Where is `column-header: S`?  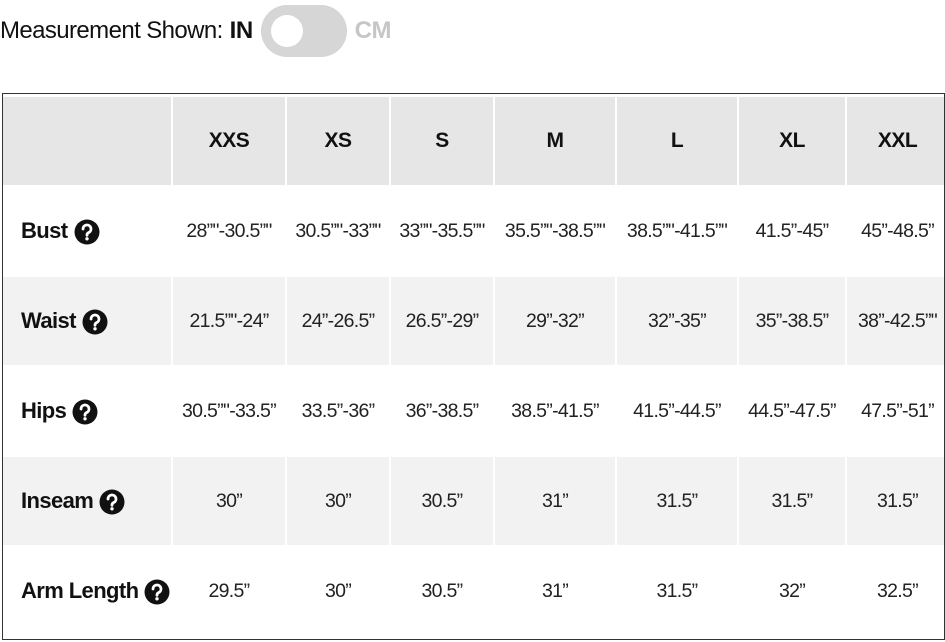
column-header: S is located at coordinates (442, 141).